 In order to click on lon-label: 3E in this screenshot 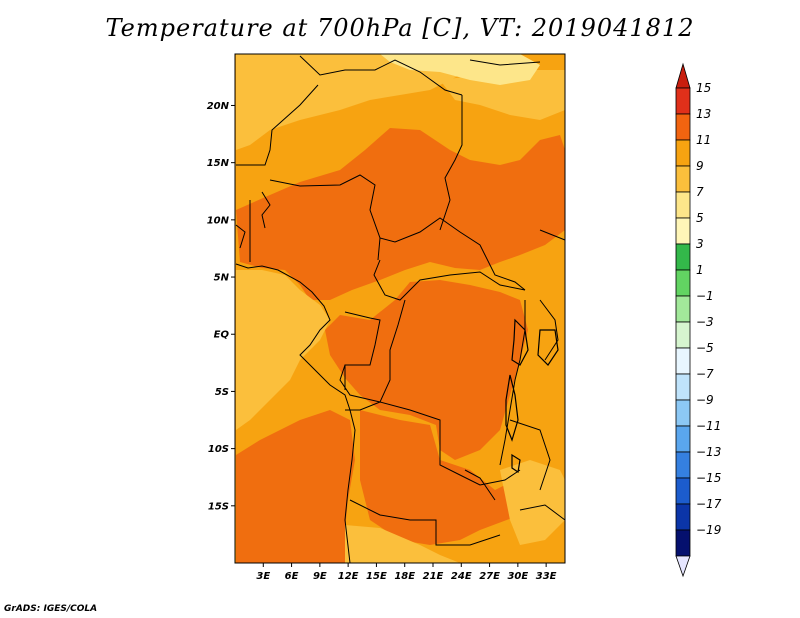, I will do `click(263, 576)`.